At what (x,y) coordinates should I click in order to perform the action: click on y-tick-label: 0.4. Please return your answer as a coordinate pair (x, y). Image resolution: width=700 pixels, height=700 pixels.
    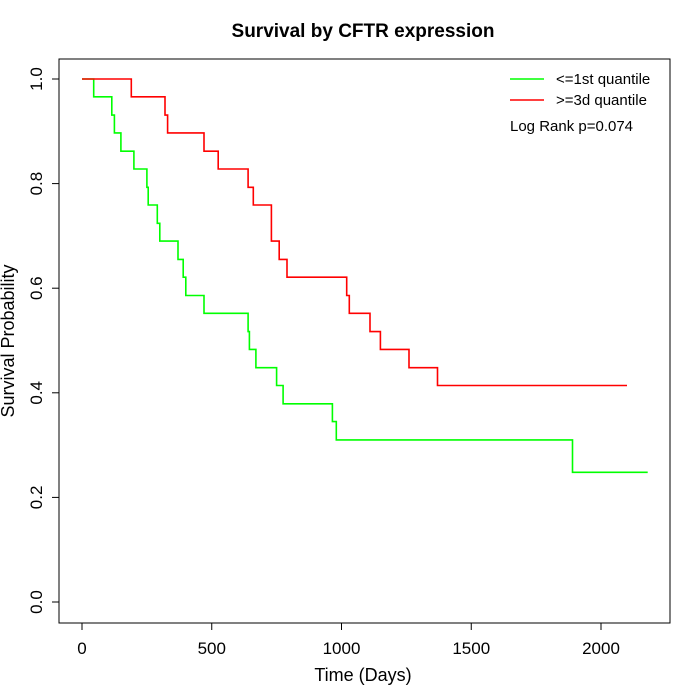
    Looking at the image, I should click on (36, 393).